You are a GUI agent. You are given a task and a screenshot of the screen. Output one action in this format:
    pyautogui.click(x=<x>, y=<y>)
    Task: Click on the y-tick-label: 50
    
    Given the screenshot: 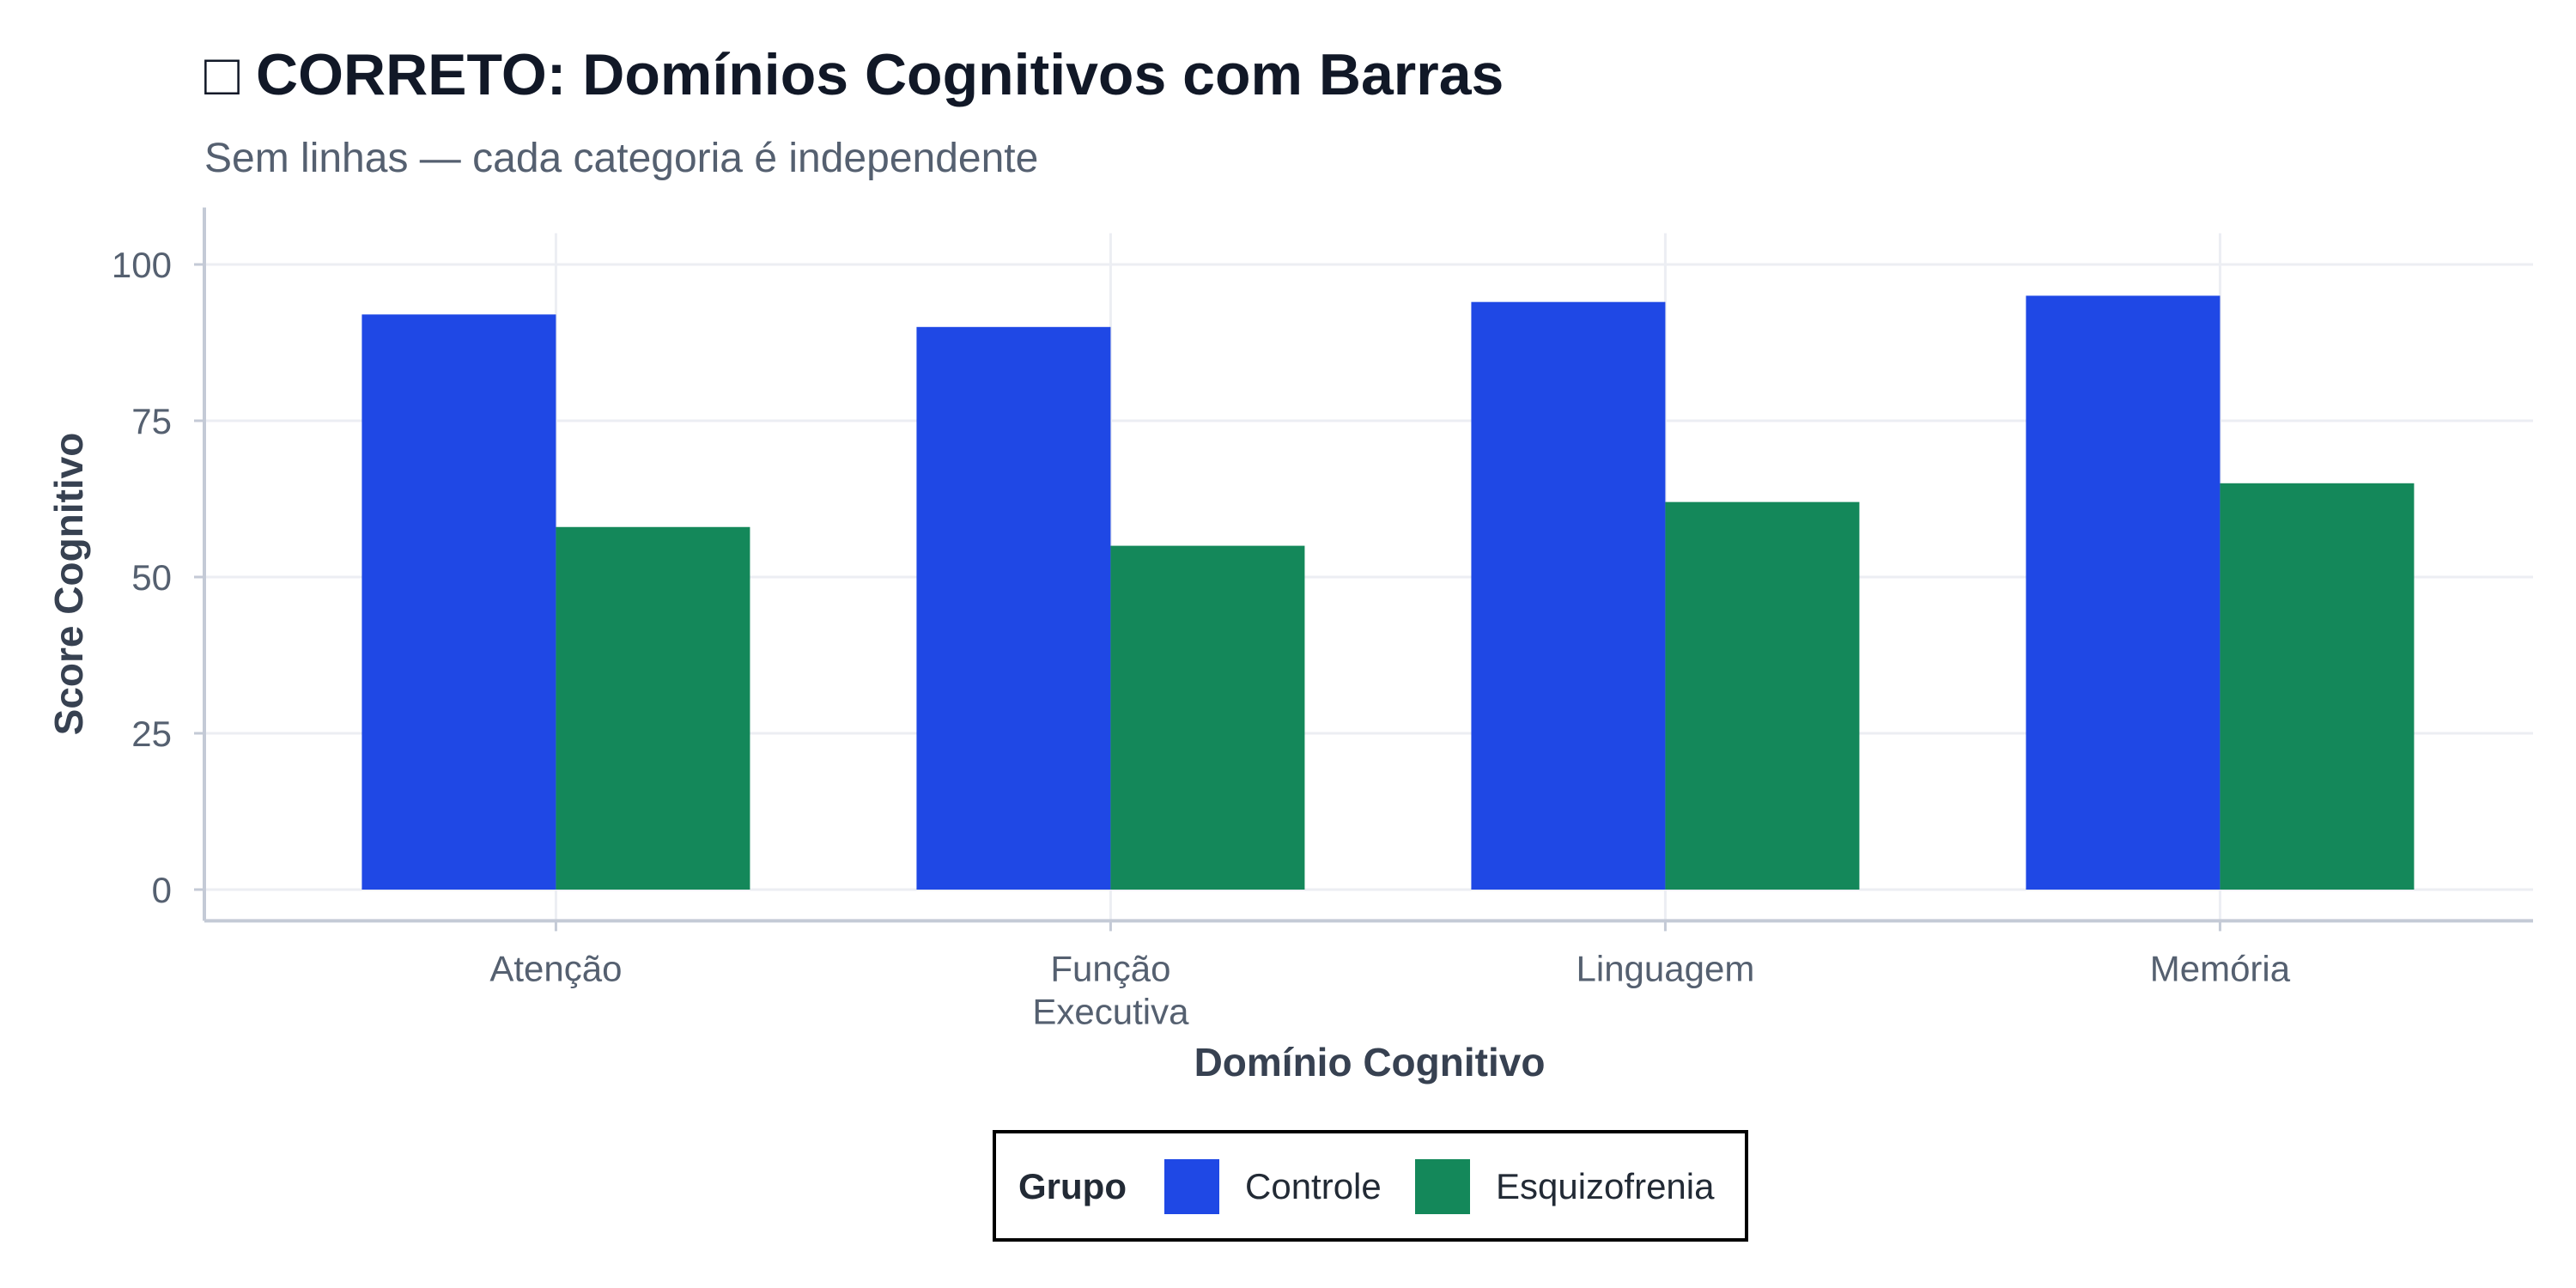 What is the action you would take?
    pyautogui.click(x=151, y=577)
    